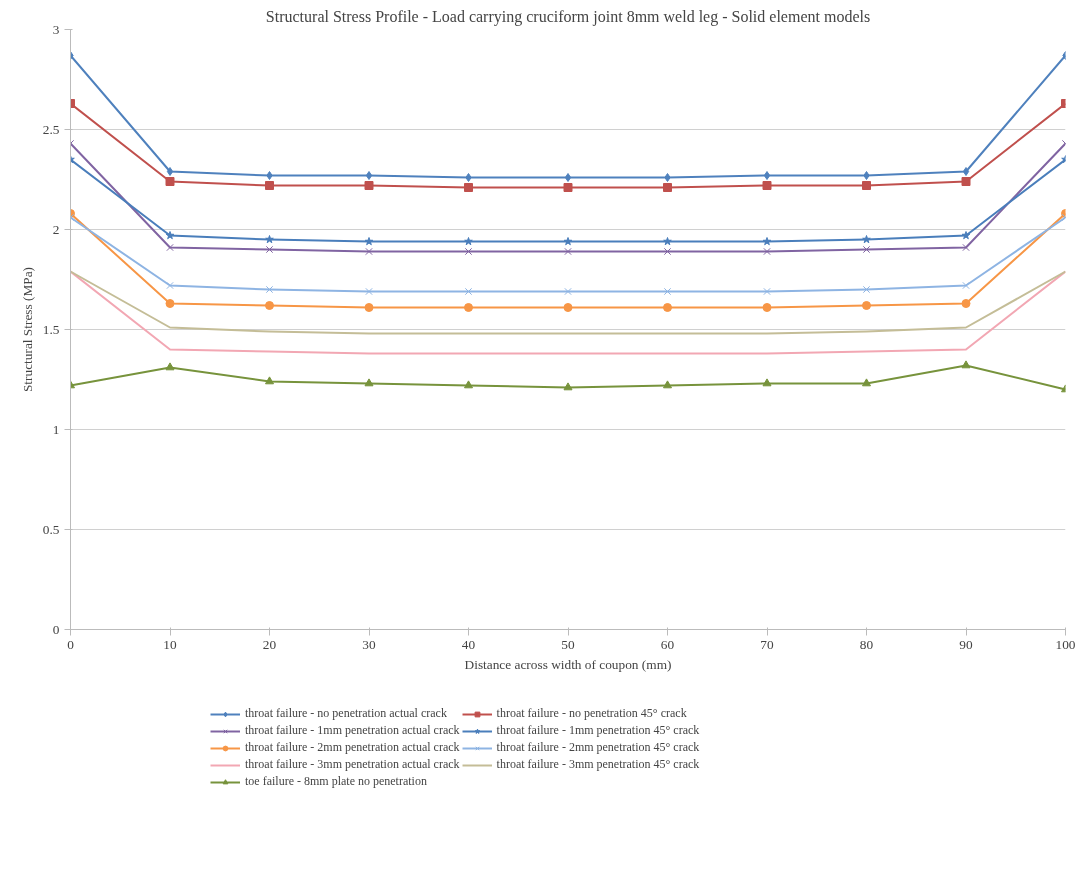 This screenshot has height=888, width=1085. Describe the element at coordinates (866, 644) in the screenshot. I see `x-tick-label: 80` at that location.